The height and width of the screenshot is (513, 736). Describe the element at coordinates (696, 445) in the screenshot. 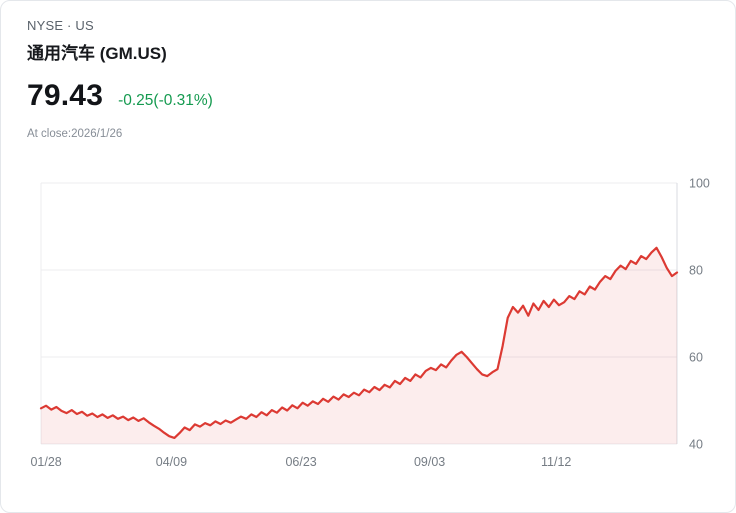

I see `y-tick-label: 40` at that location.